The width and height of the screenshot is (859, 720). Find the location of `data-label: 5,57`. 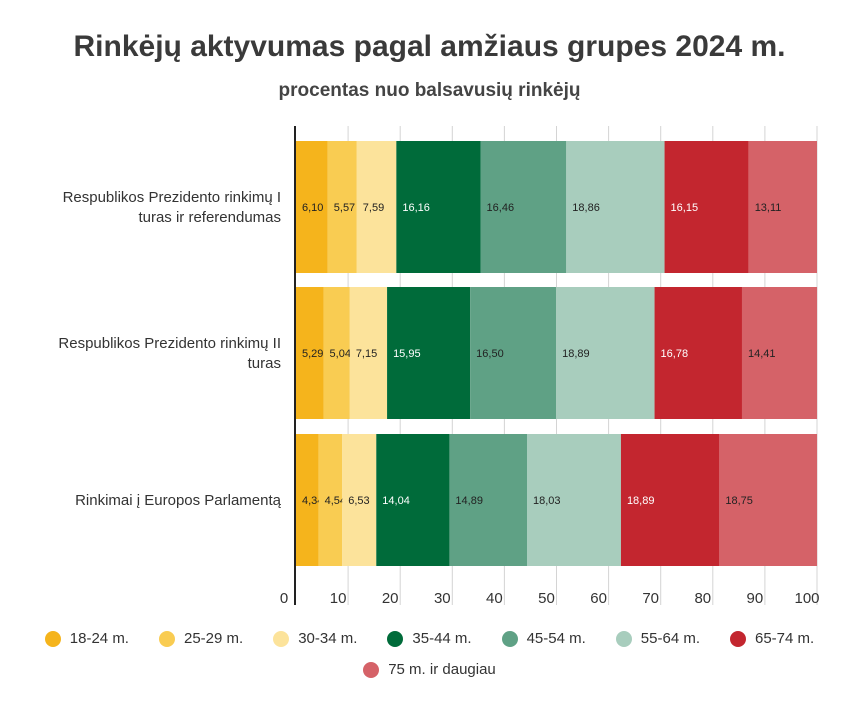

data-label: 5,57 is located at coordinates (344, 208).